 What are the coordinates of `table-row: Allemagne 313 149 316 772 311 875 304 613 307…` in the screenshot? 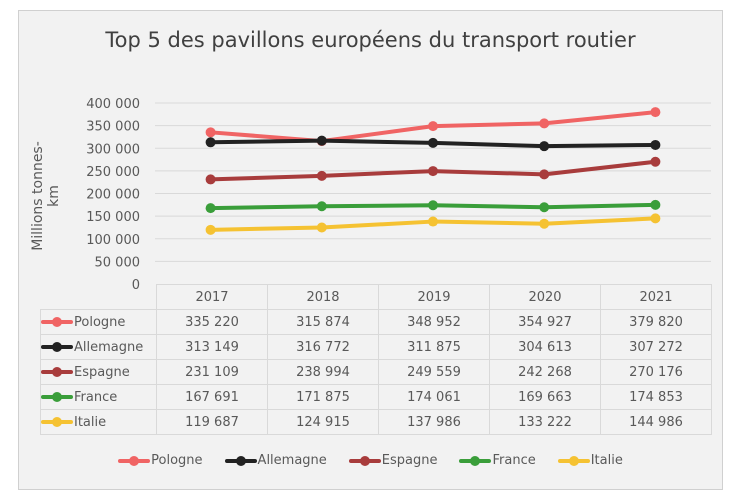 It's located at (376, 347).